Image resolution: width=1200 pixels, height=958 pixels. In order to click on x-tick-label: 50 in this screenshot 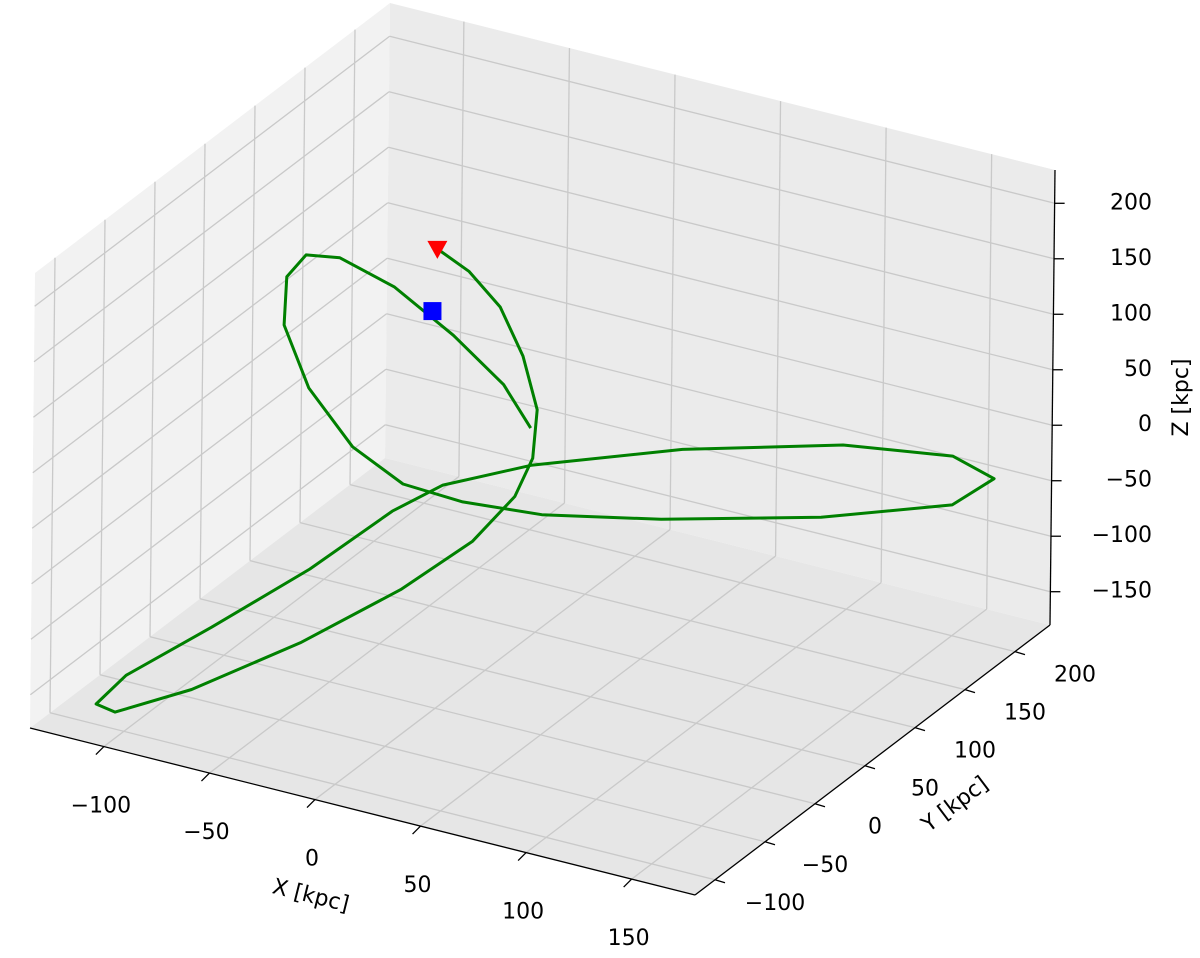, I will do `click(418, 885)`.